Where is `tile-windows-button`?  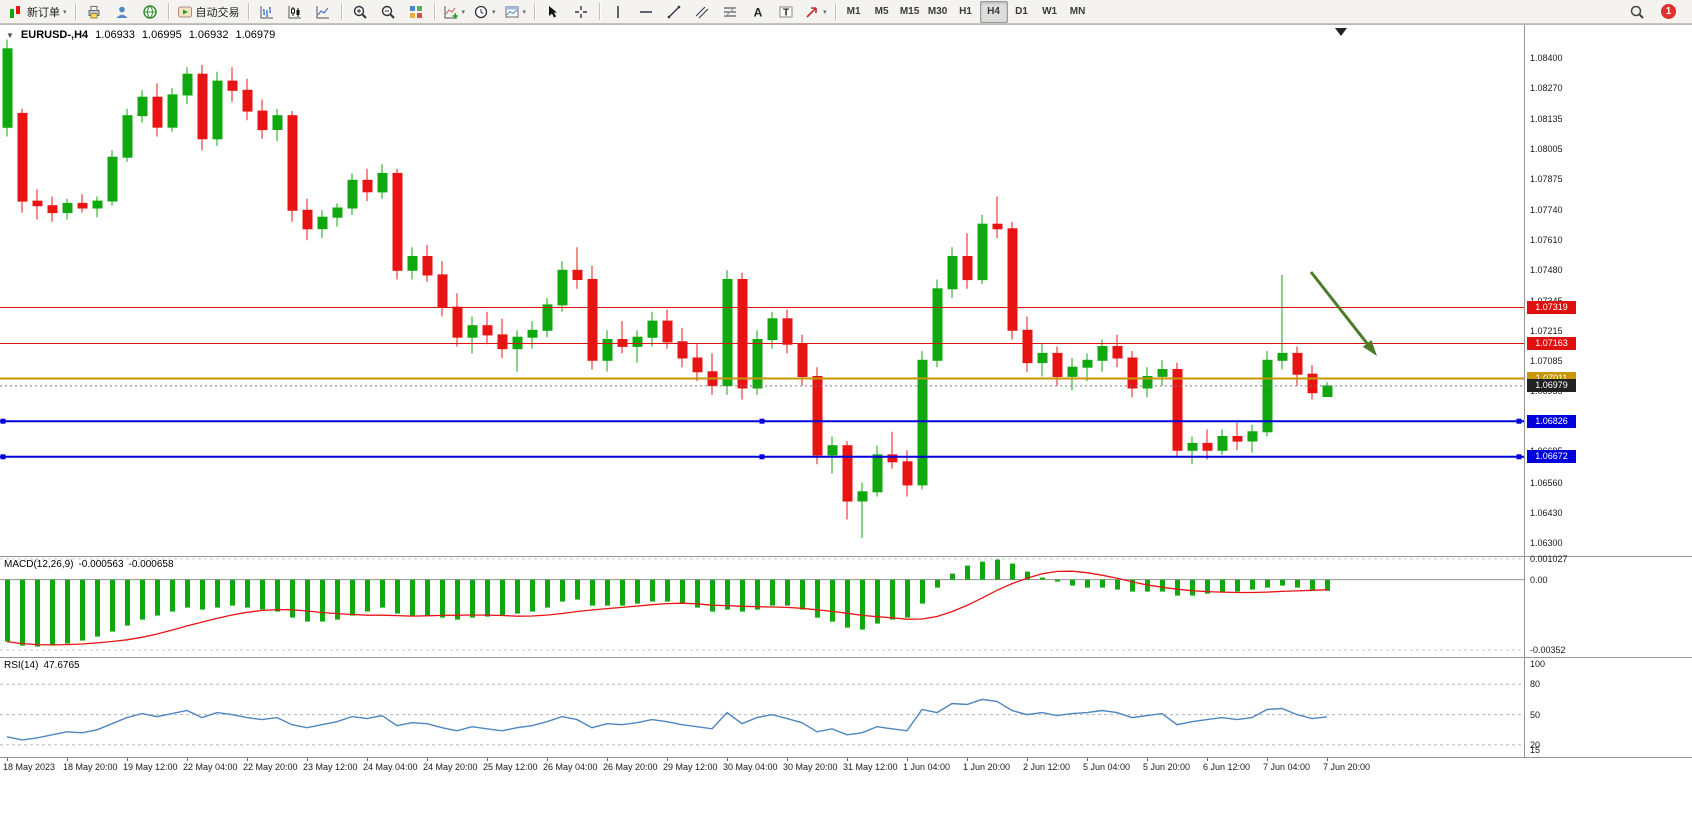
tile-windows-button is located at coordinates (416, 12).